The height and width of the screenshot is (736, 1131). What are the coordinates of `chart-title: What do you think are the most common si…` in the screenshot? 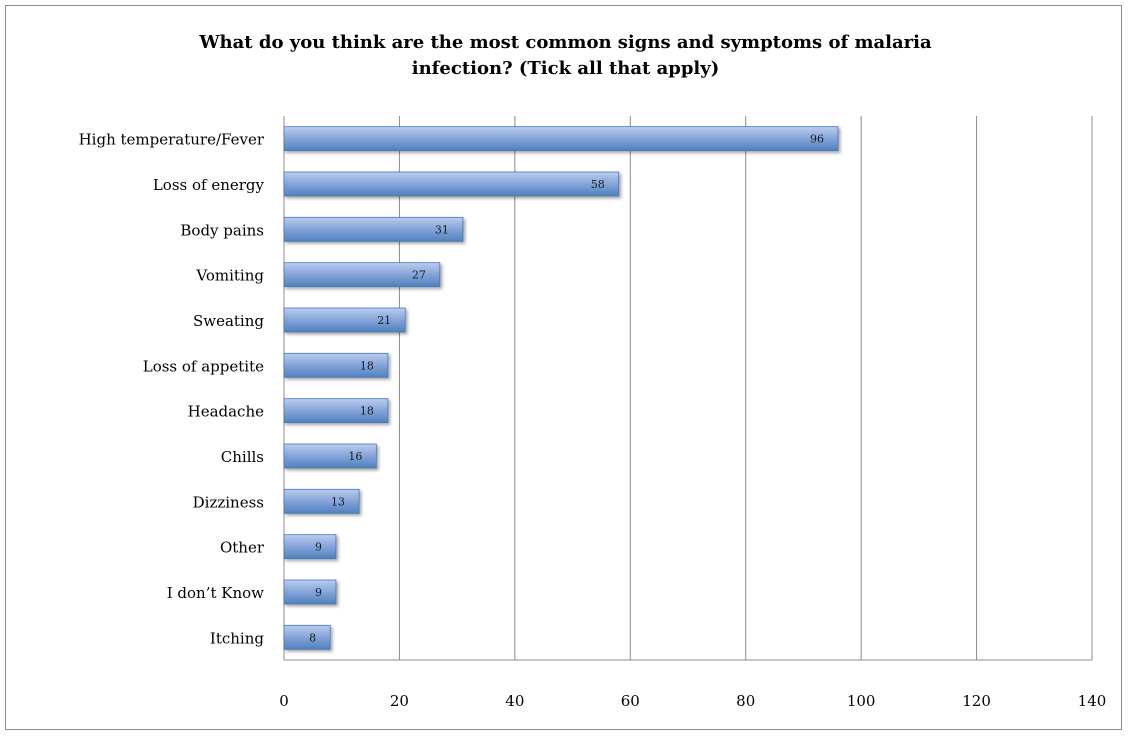 It's located at (565, 56).